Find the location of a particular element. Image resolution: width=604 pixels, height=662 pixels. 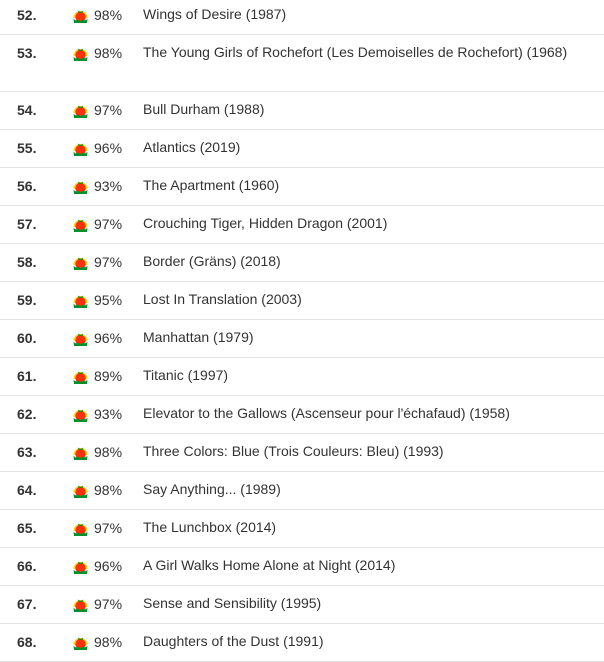

rank-number: 64. is located at coordinates (27, 490).